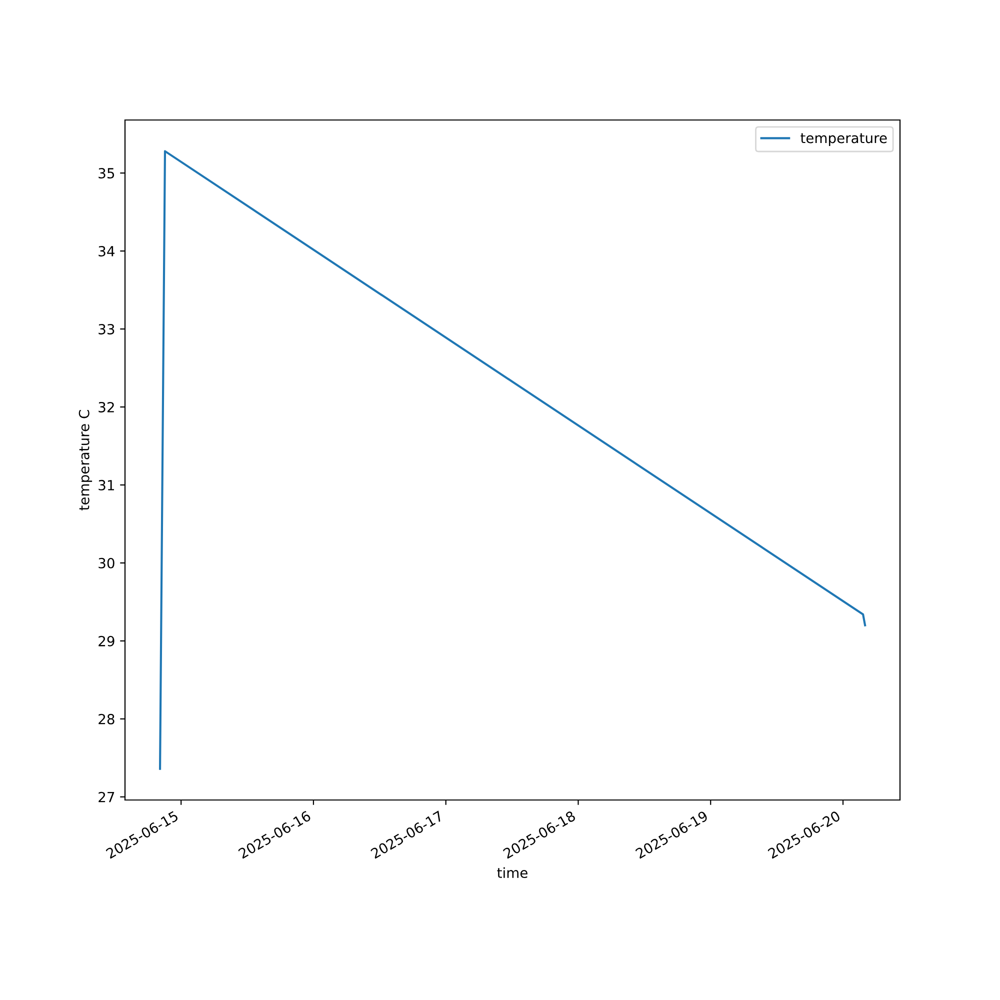 The height and width of the screenshot is (1000, 1000). Describe the element at coordinates (85, 460) in the screenshot. I see `y-axis-title: temperature C` at that location.